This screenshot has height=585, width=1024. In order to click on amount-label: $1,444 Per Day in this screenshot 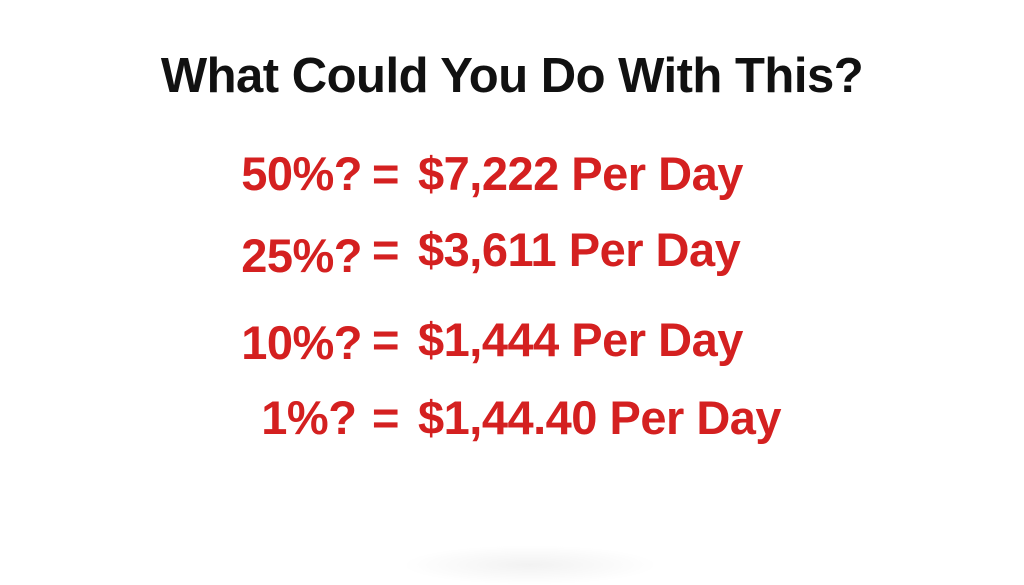, I will do `click(580, 339)`.